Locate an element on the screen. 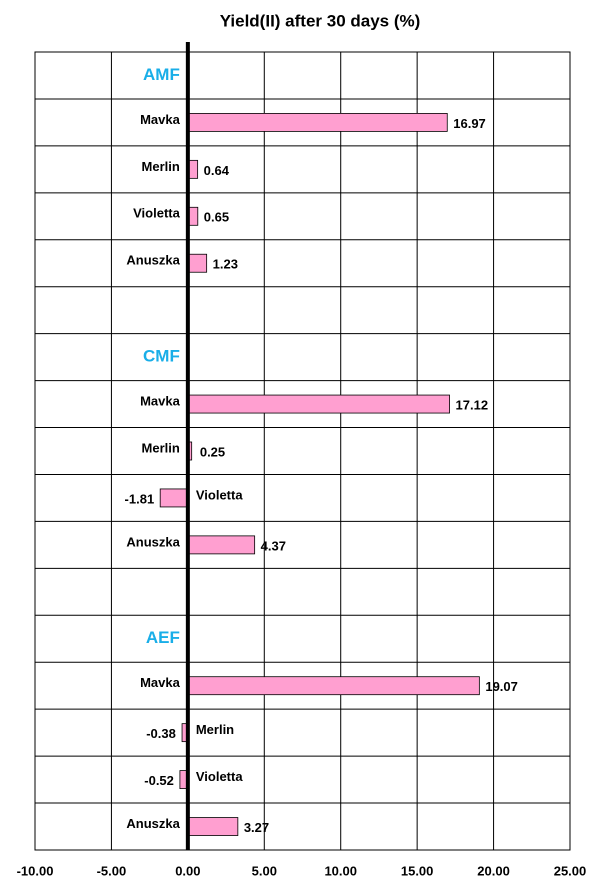 The width and height of the screenshot is (592, 889). x-tick-label: 5.00 is located at coordinates (264, 870).